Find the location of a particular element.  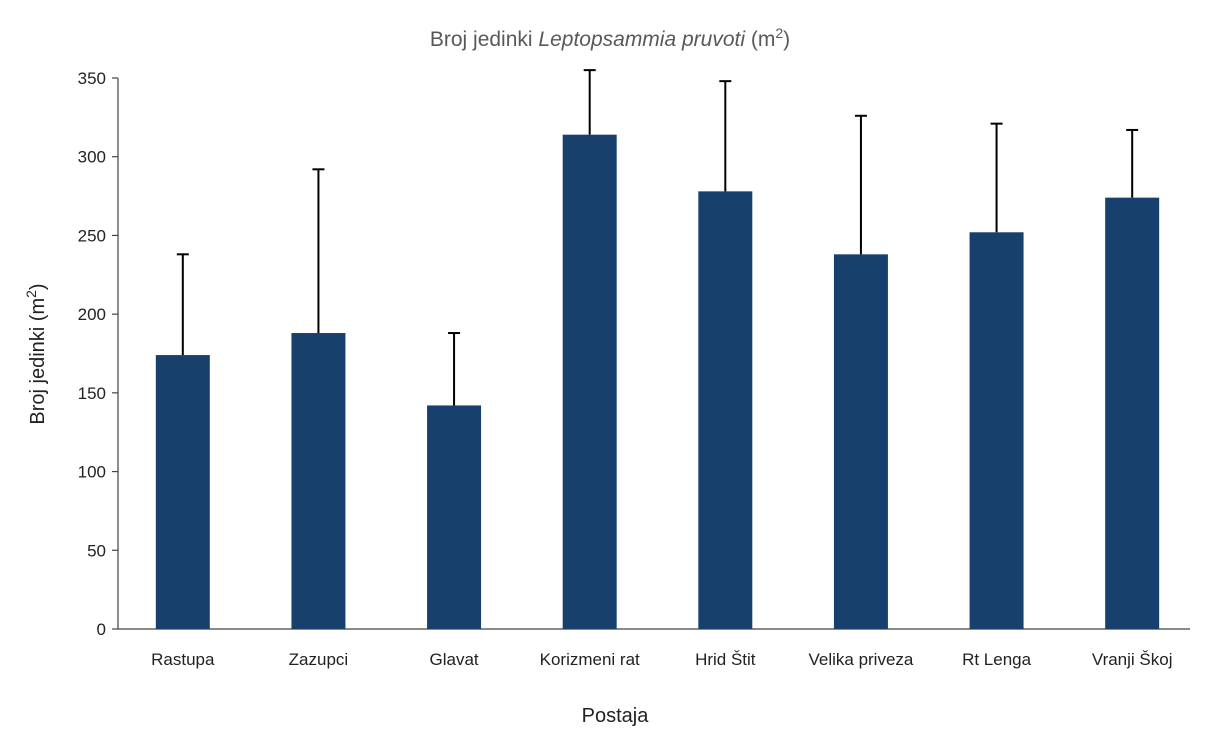

x-tick-label: Korizmeni rat is located at coordinates (590, 659).